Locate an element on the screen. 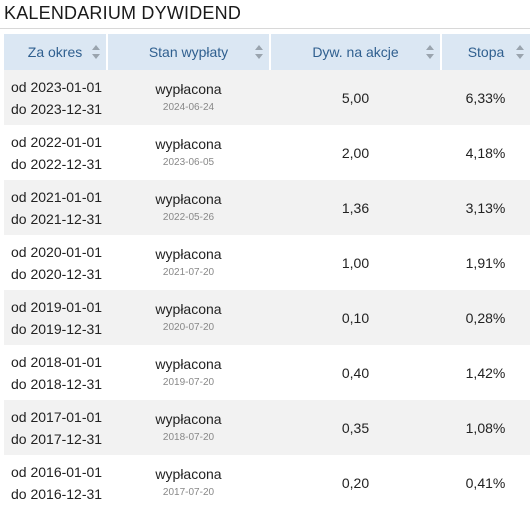 Image resolution: width=530 pixels, height=510 pixels. period-to: do 2016-12-31 is located at coordinates (57, 493).